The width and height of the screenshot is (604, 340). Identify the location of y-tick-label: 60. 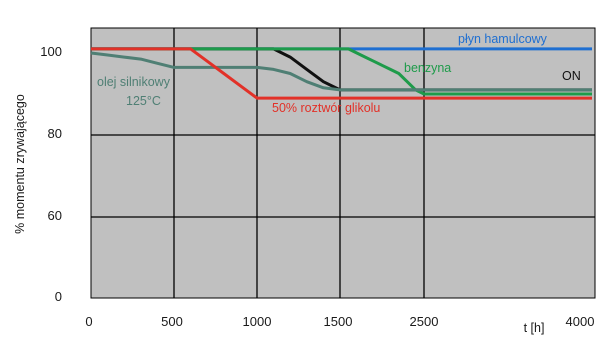
(55, 215).